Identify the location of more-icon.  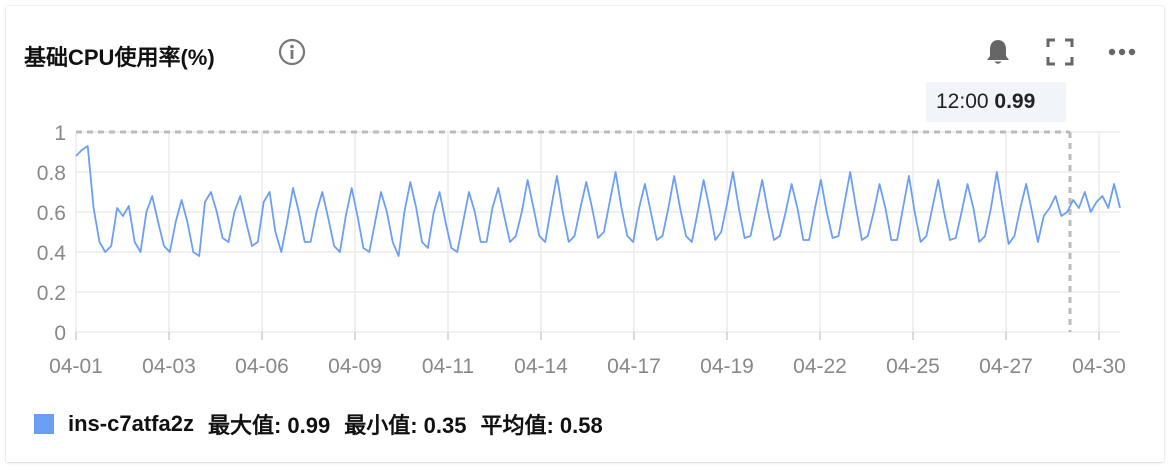
(1122, 52).